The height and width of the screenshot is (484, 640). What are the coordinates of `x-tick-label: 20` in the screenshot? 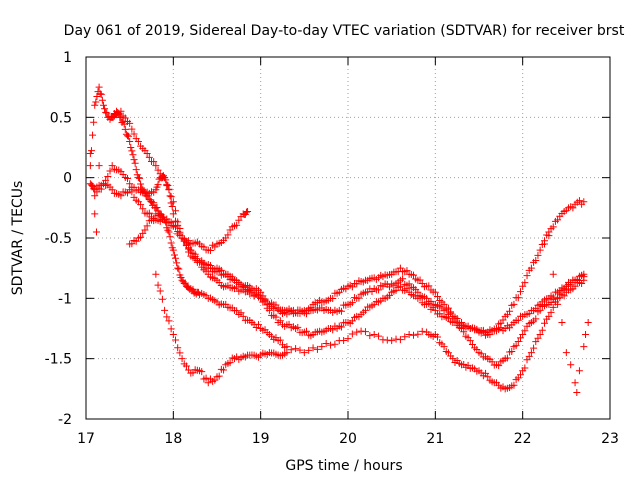 It's located at (348, 439).